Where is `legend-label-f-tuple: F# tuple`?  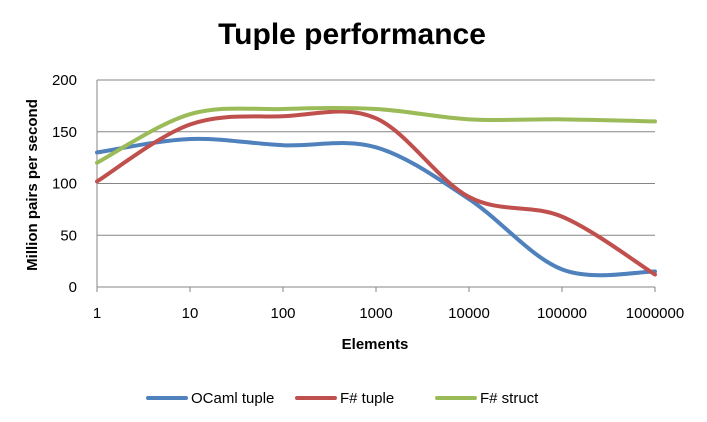 legend-label-f-tuple: F# tuple is located at coordinates (367, 398).